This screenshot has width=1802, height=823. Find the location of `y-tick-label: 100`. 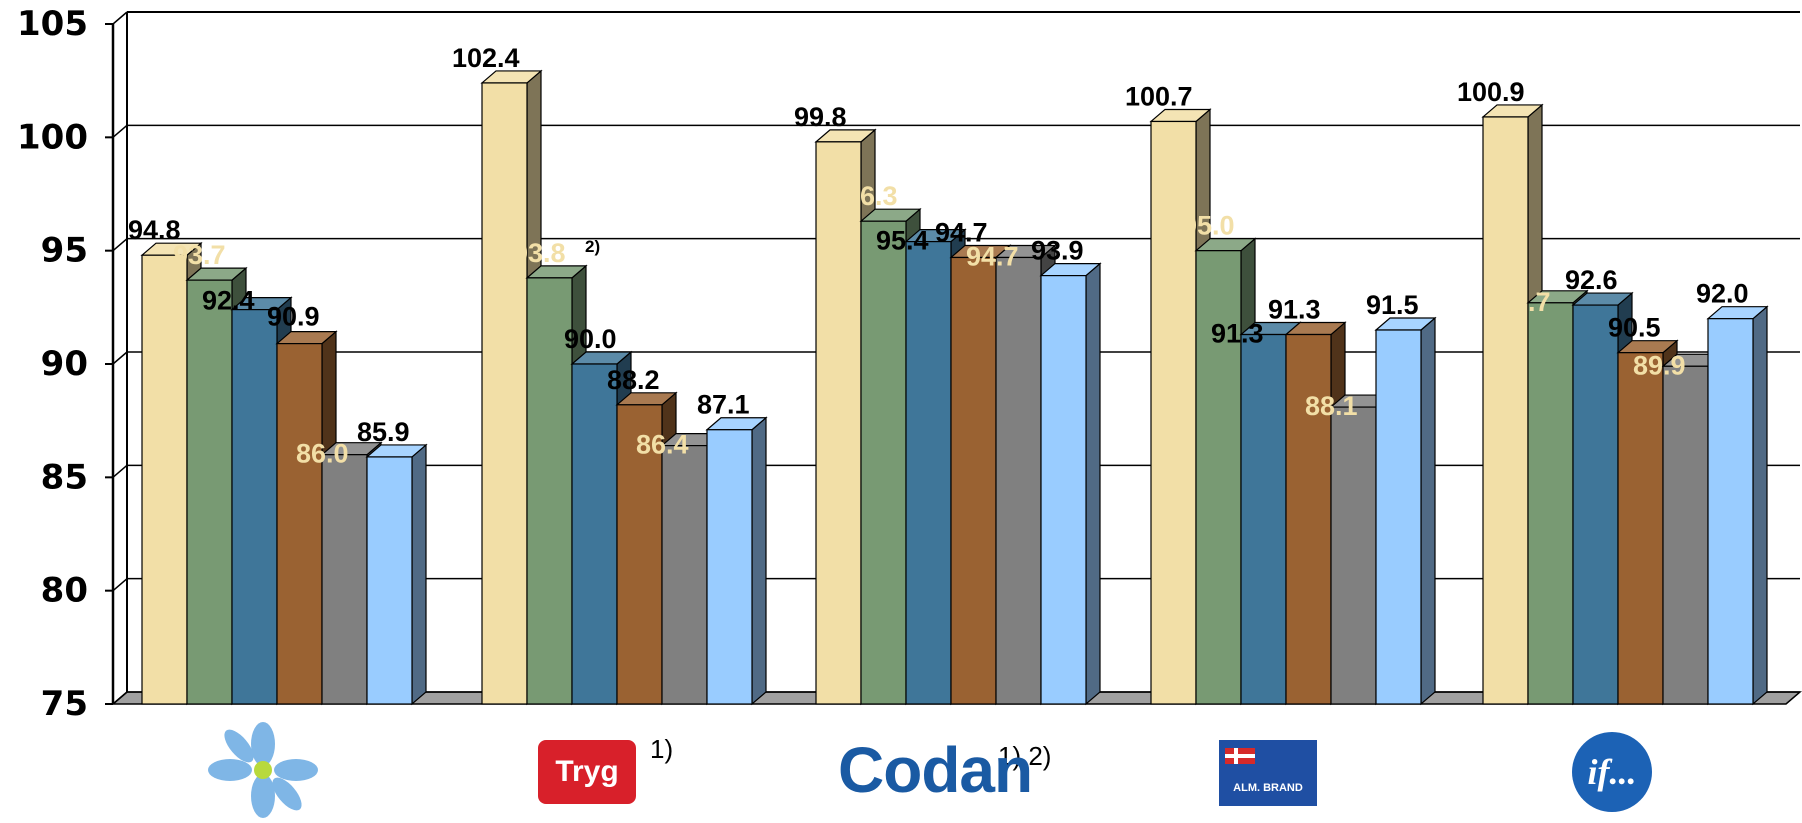

y-tick-label: 100 is located at coordinates (52, 137).